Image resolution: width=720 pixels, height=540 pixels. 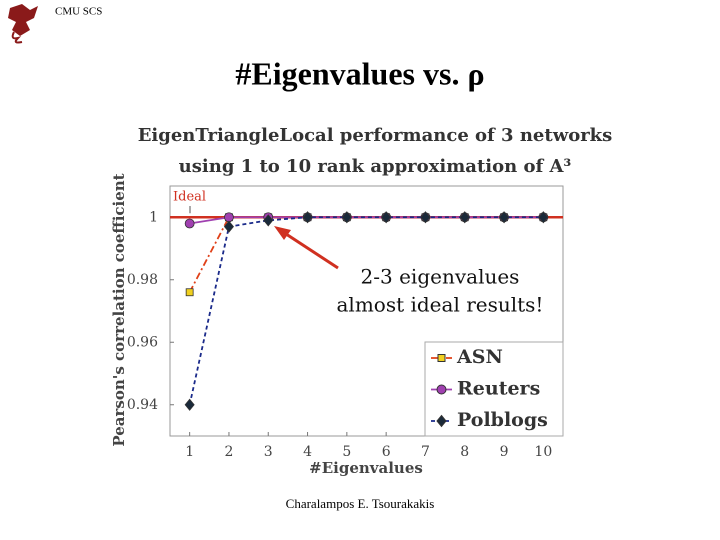 What do you see at coordinates (142, 405) in the screenshot?
I see `y-tick-label: 0.94` at bounding box center [142, 405].